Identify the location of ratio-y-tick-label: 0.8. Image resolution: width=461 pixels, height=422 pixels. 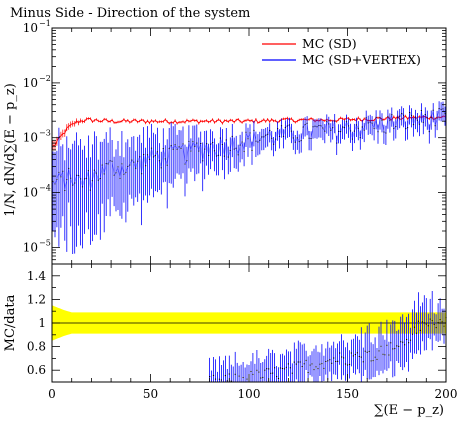
(36, 347).